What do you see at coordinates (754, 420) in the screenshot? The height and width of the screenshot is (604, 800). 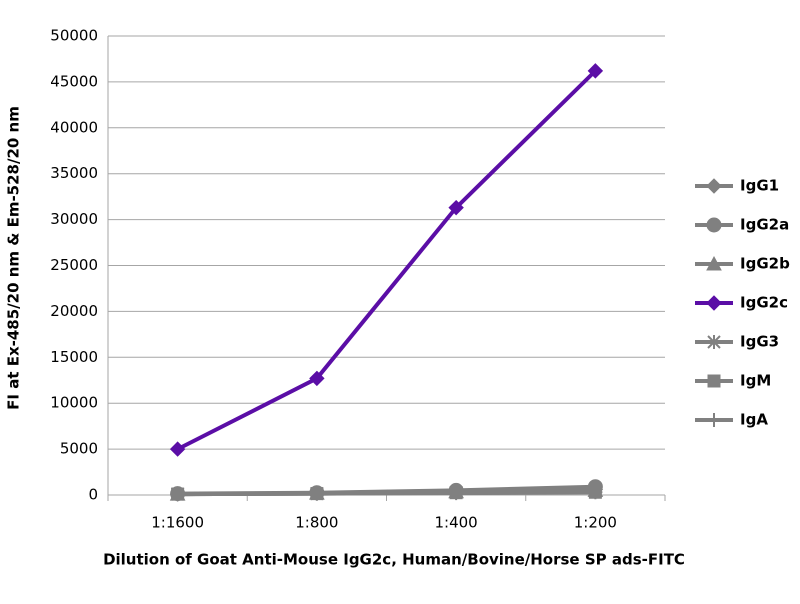 I see `legend-label: IgA` at bounding box center [754, 420].